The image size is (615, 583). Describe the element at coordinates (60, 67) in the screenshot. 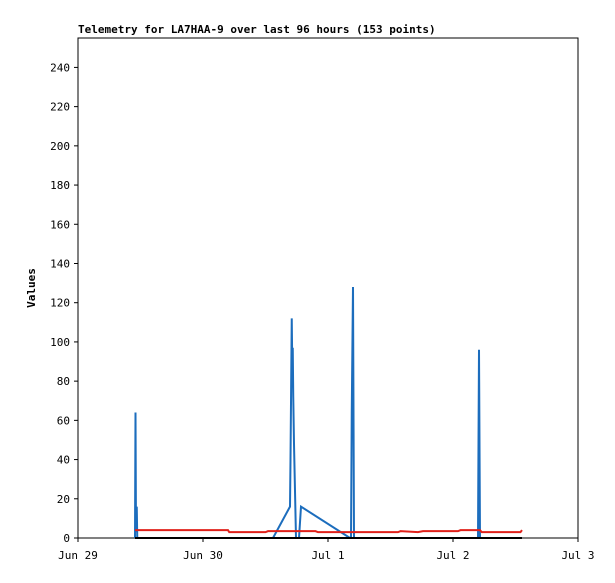

I see `y-tick-label: 240` at that location.